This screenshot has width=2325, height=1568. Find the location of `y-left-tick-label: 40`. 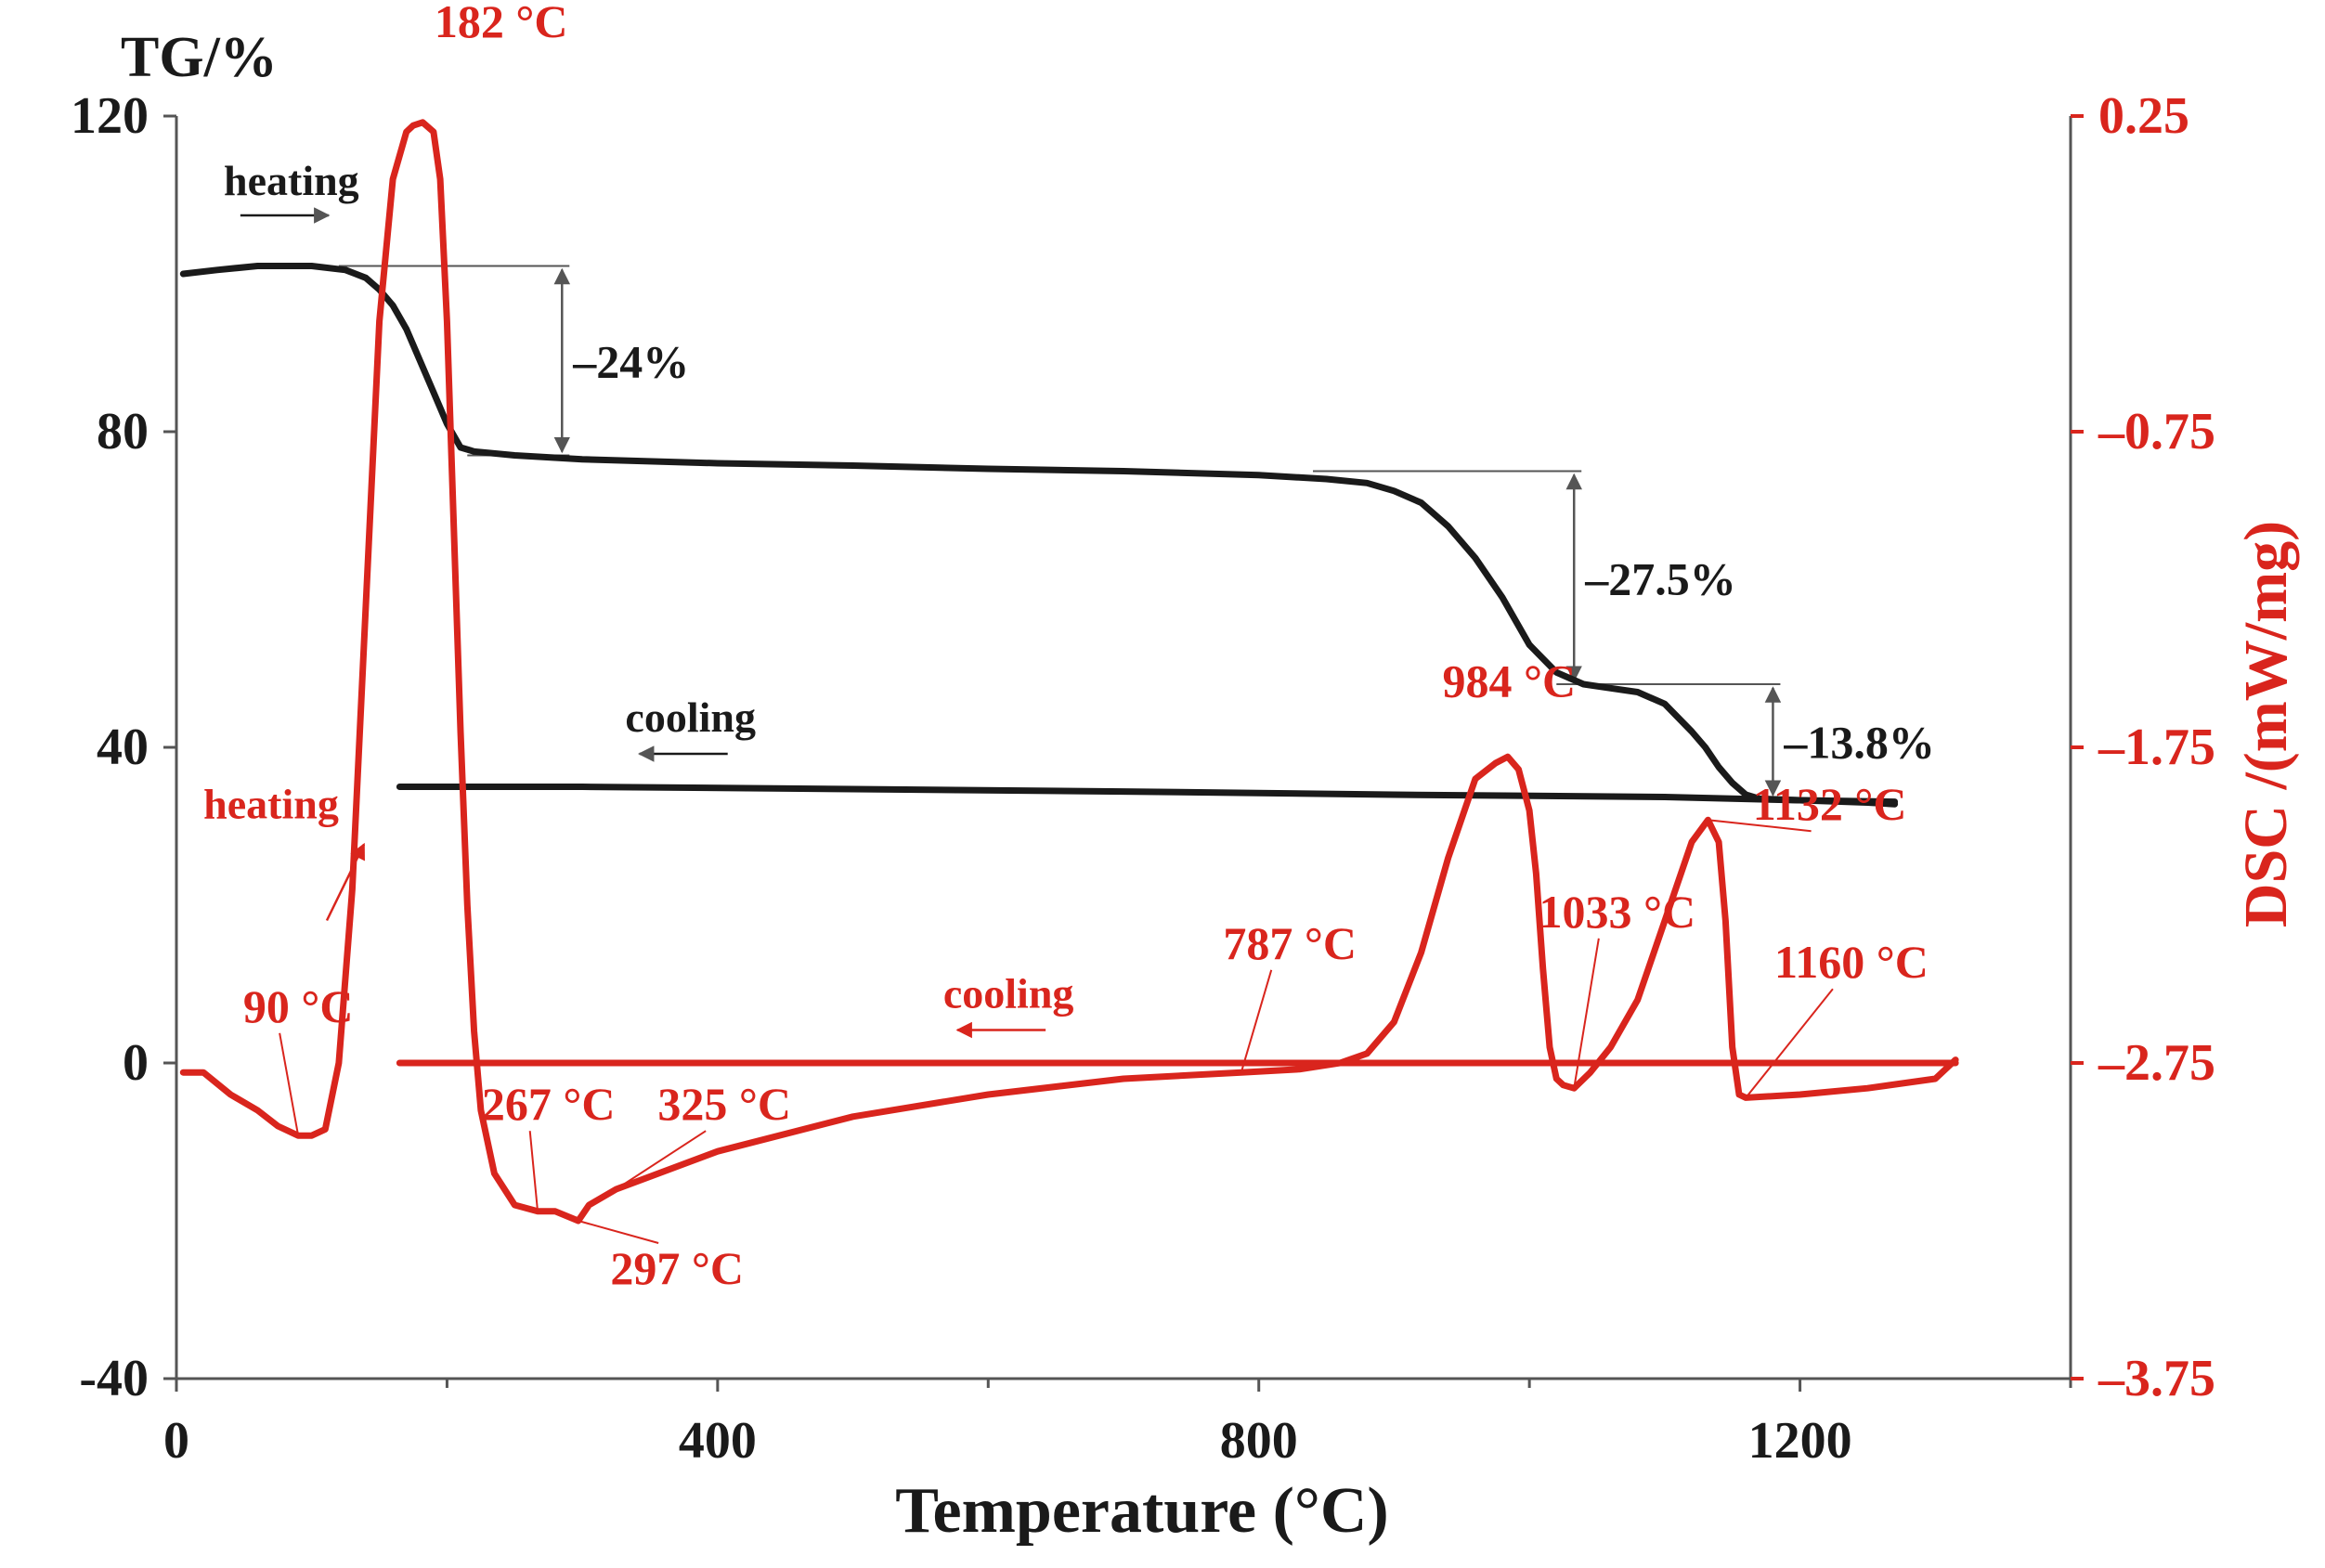

y-left-tick-label: 40 is located at coordinates (123, 747).